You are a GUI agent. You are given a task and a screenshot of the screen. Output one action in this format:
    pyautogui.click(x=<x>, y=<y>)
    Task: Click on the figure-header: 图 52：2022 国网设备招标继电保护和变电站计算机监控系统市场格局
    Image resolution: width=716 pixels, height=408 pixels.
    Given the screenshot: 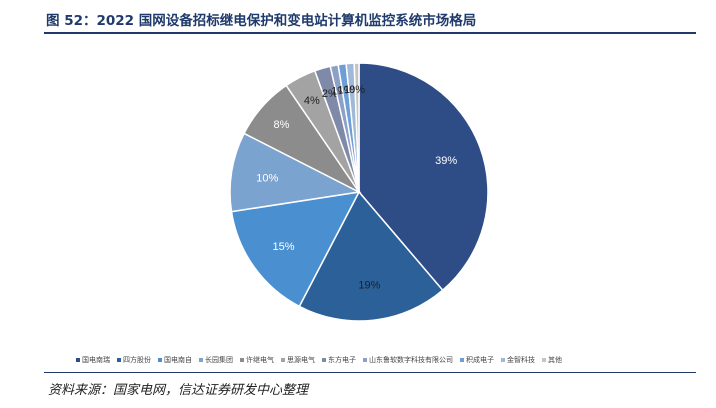 What is the action you would take?
    pyautogui.click(x=370, y=20)
    